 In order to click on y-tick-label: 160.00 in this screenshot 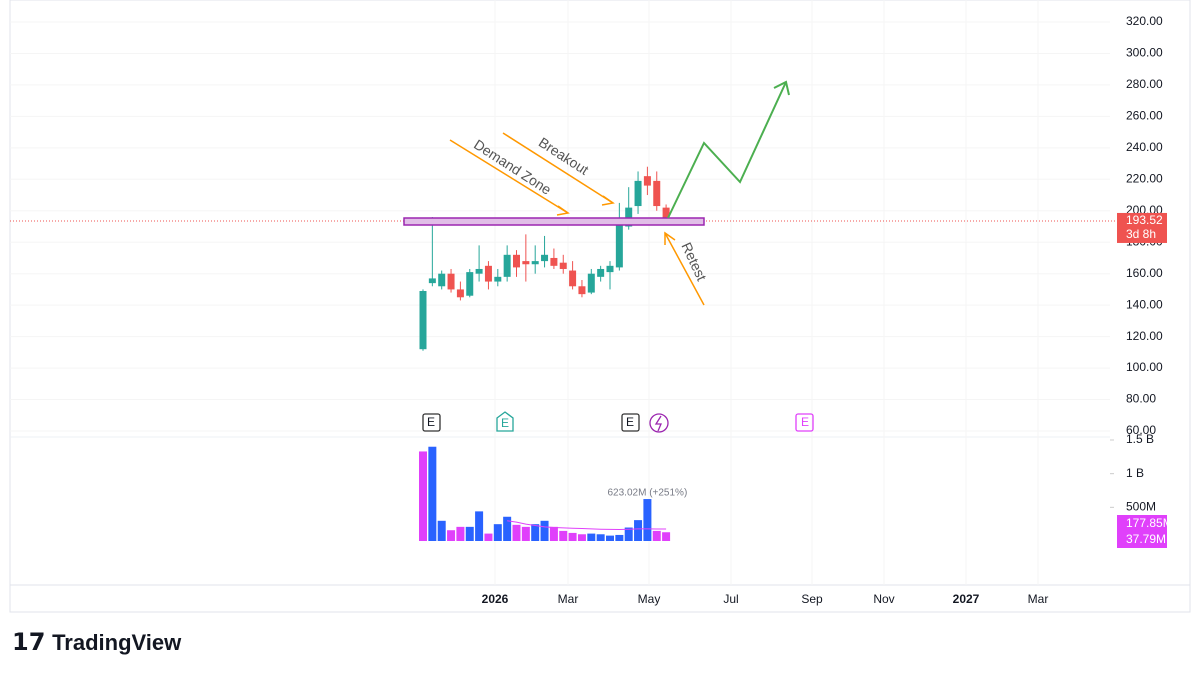, I will do `click(1144, 273)`.